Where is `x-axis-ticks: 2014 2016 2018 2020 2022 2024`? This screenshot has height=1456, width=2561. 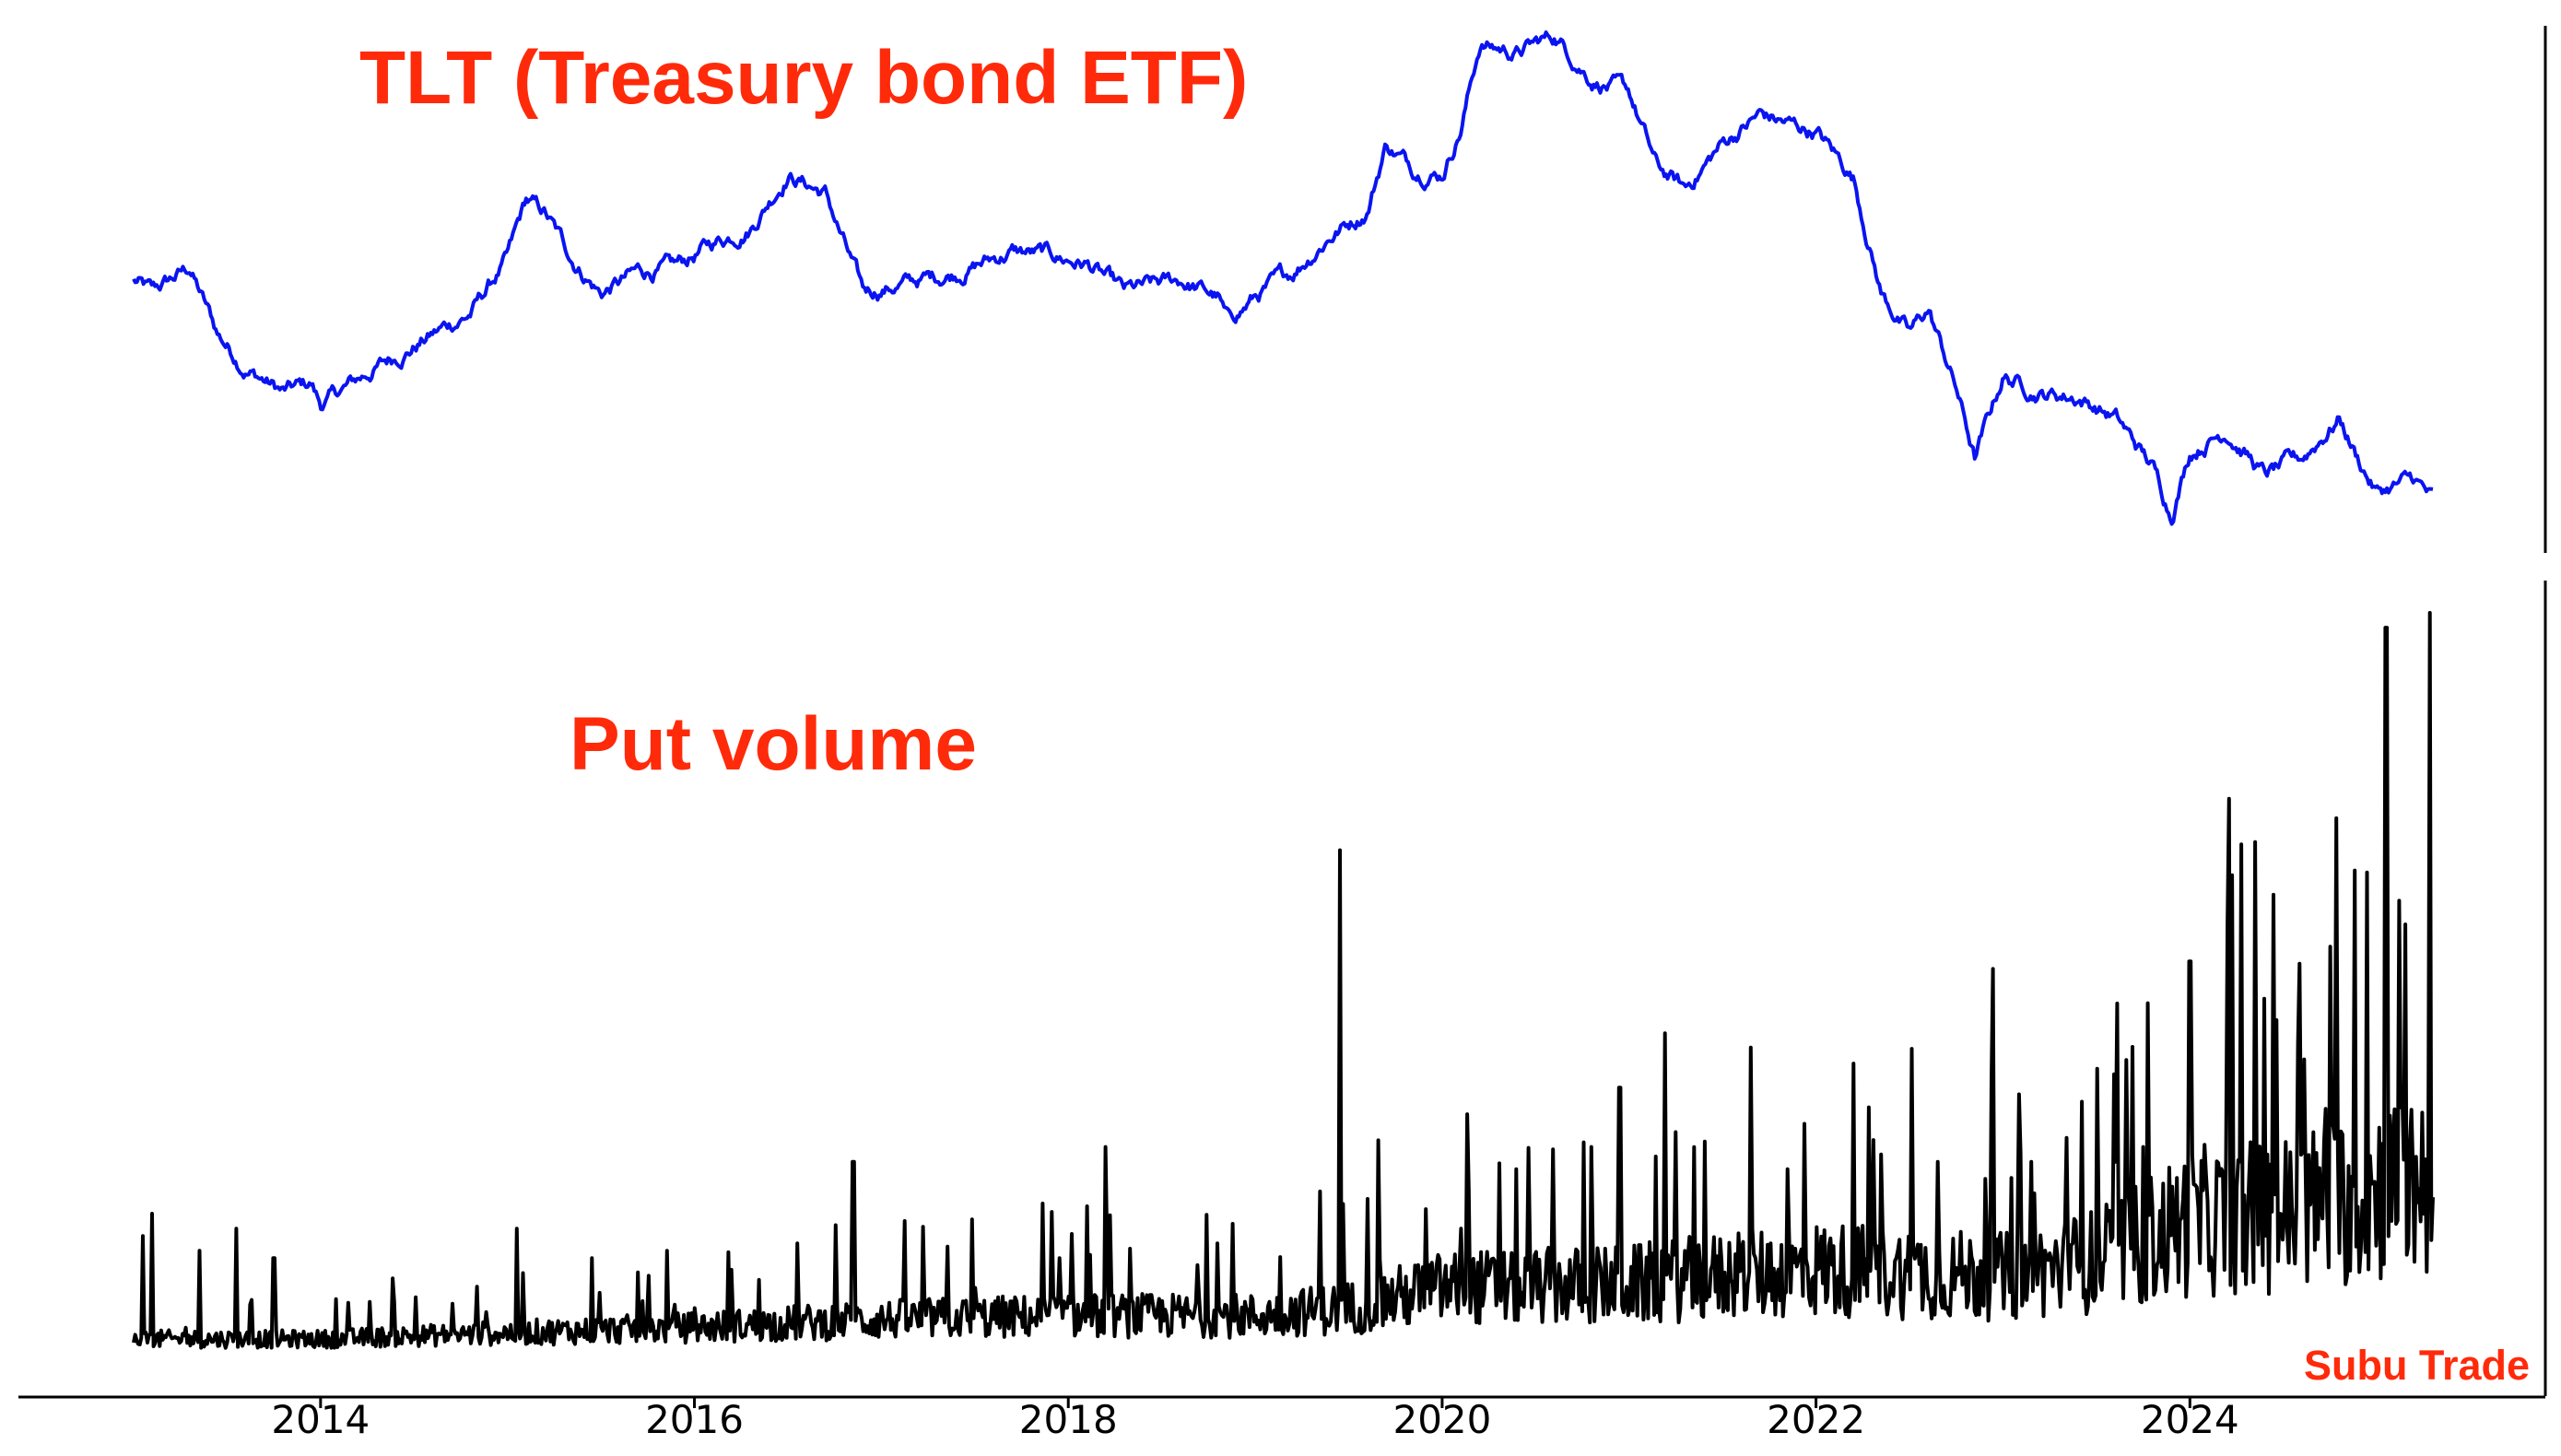
x-axis-ticks: 2014 2016 2018 2020 2022 2024 is located at coordinates (1255, 1419).